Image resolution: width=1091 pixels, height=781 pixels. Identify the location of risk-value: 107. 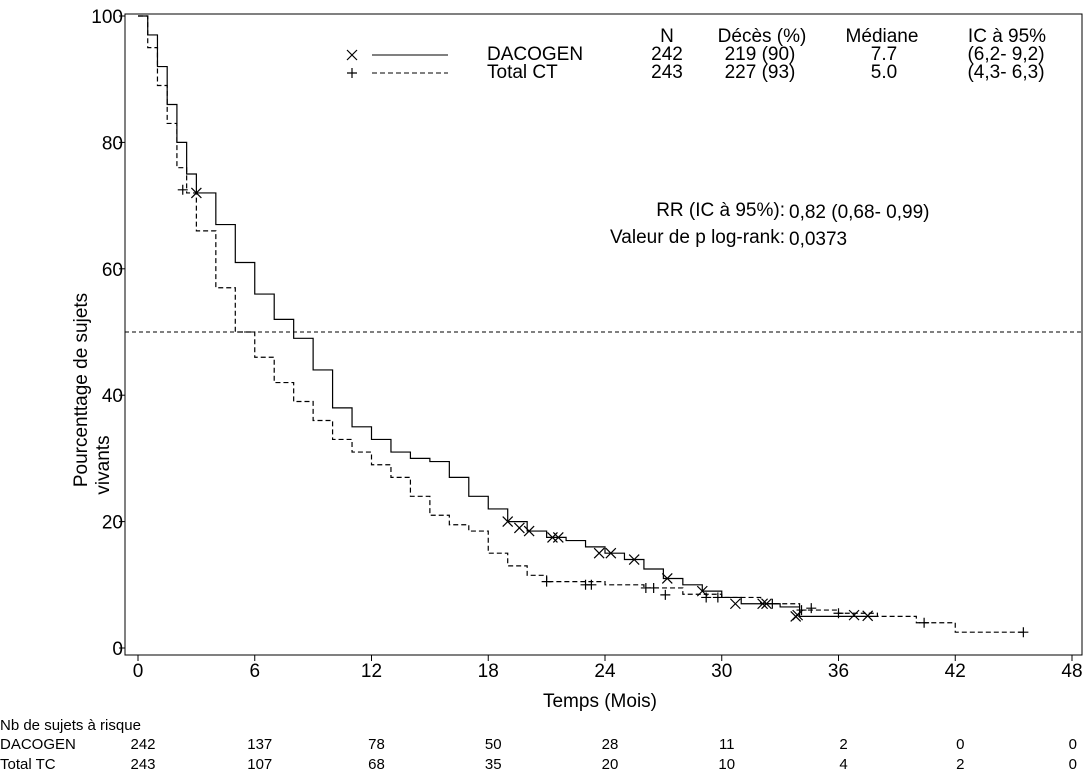
(259, 764).